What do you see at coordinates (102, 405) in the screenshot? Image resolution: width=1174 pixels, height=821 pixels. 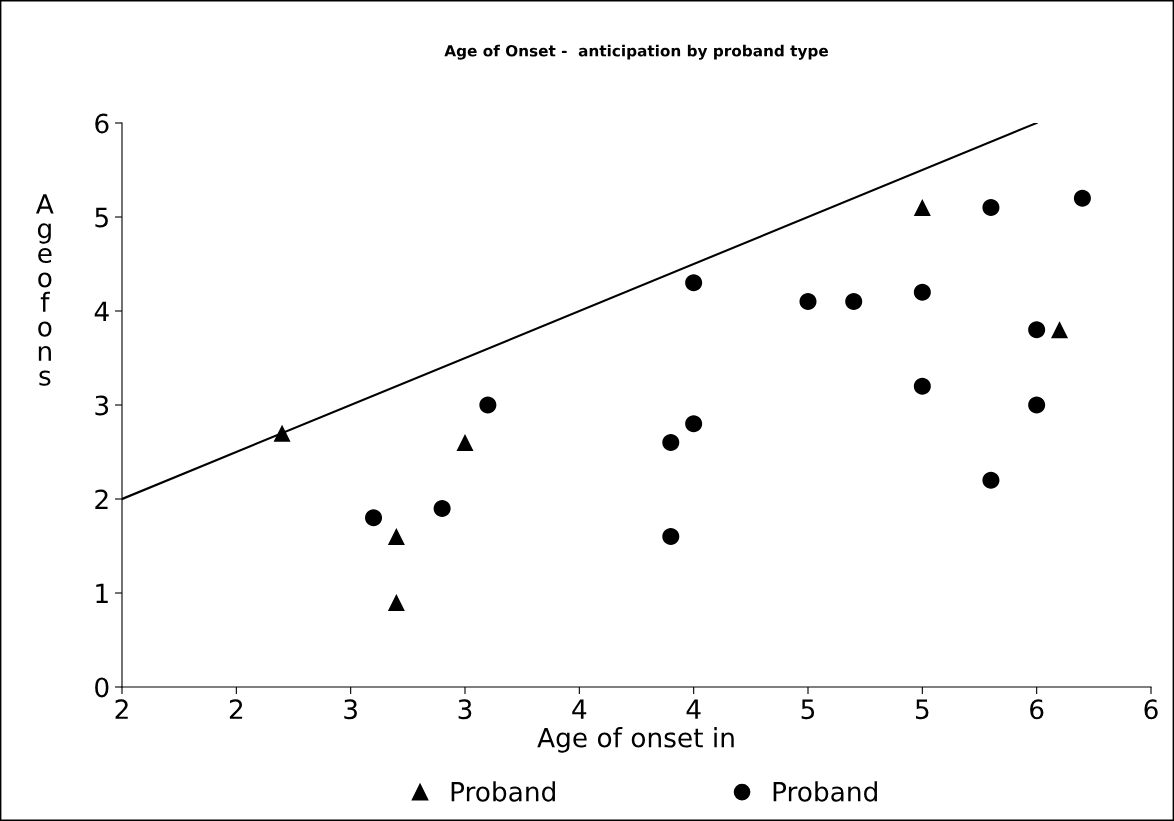 I see `y-tick-label: 3` at bounding box center [102, 405].